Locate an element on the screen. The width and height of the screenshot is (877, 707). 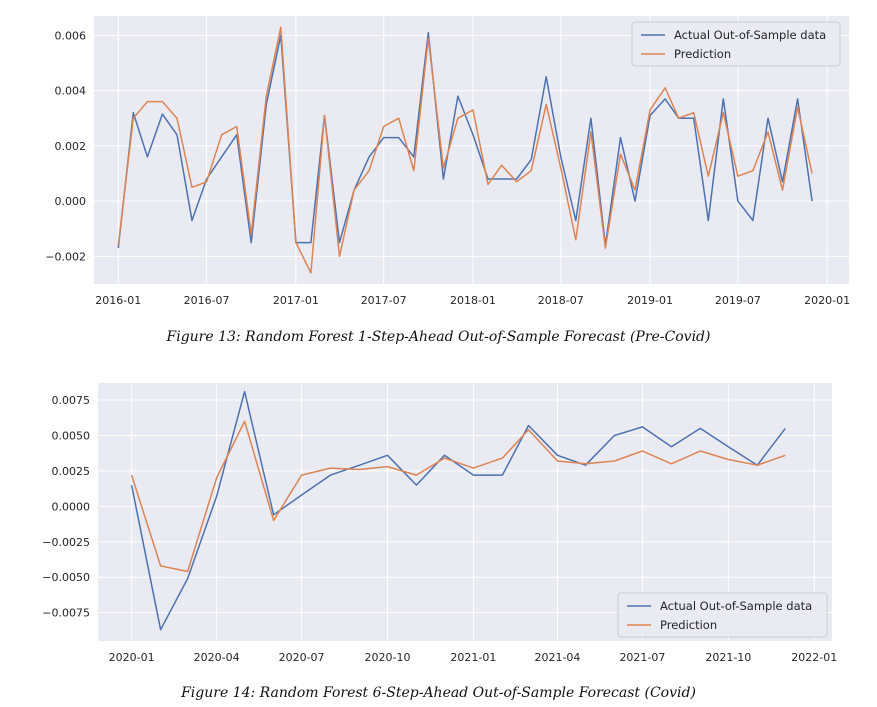
y-tick-label: −0.0075 is located at coordinates (66, 613).